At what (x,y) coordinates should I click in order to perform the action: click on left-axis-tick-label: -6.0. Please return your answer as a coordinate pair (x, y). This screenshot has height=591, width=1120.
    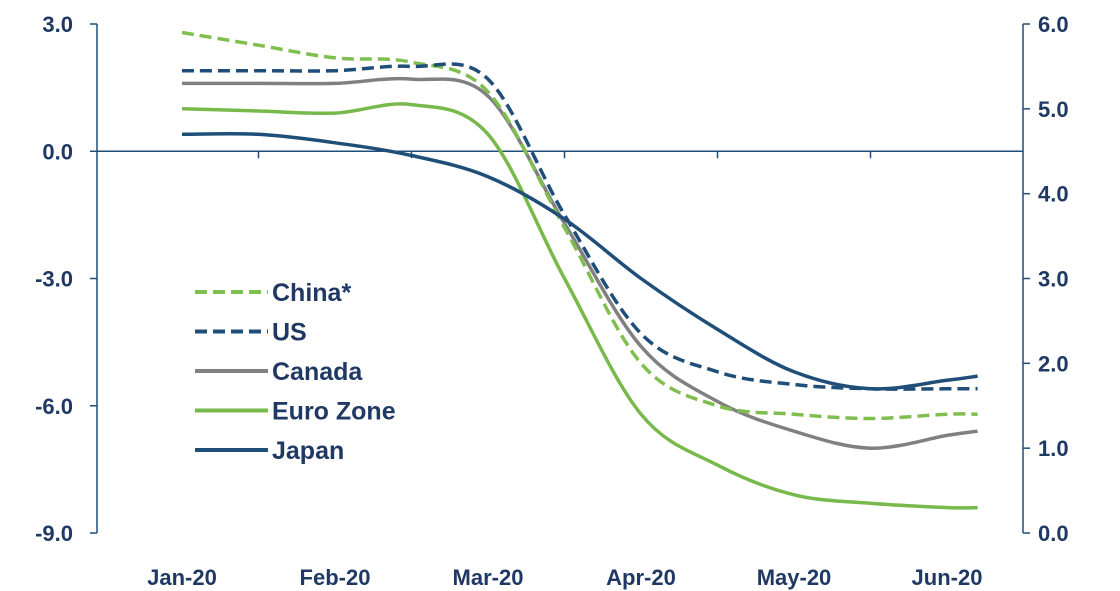
    Looking at the image, I should click on (54, 406).